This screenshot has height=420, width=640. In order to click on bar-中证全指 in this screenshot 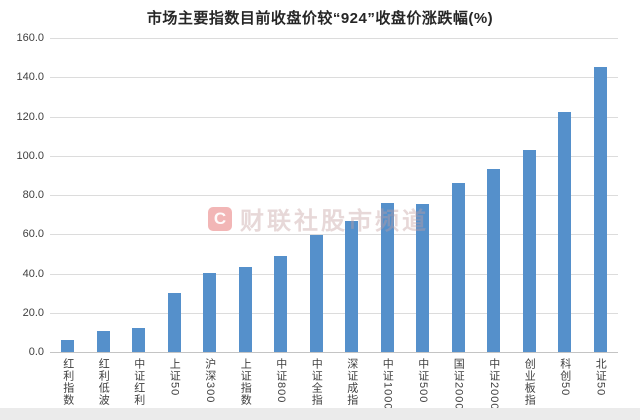, I will do `click(316, 293)`.